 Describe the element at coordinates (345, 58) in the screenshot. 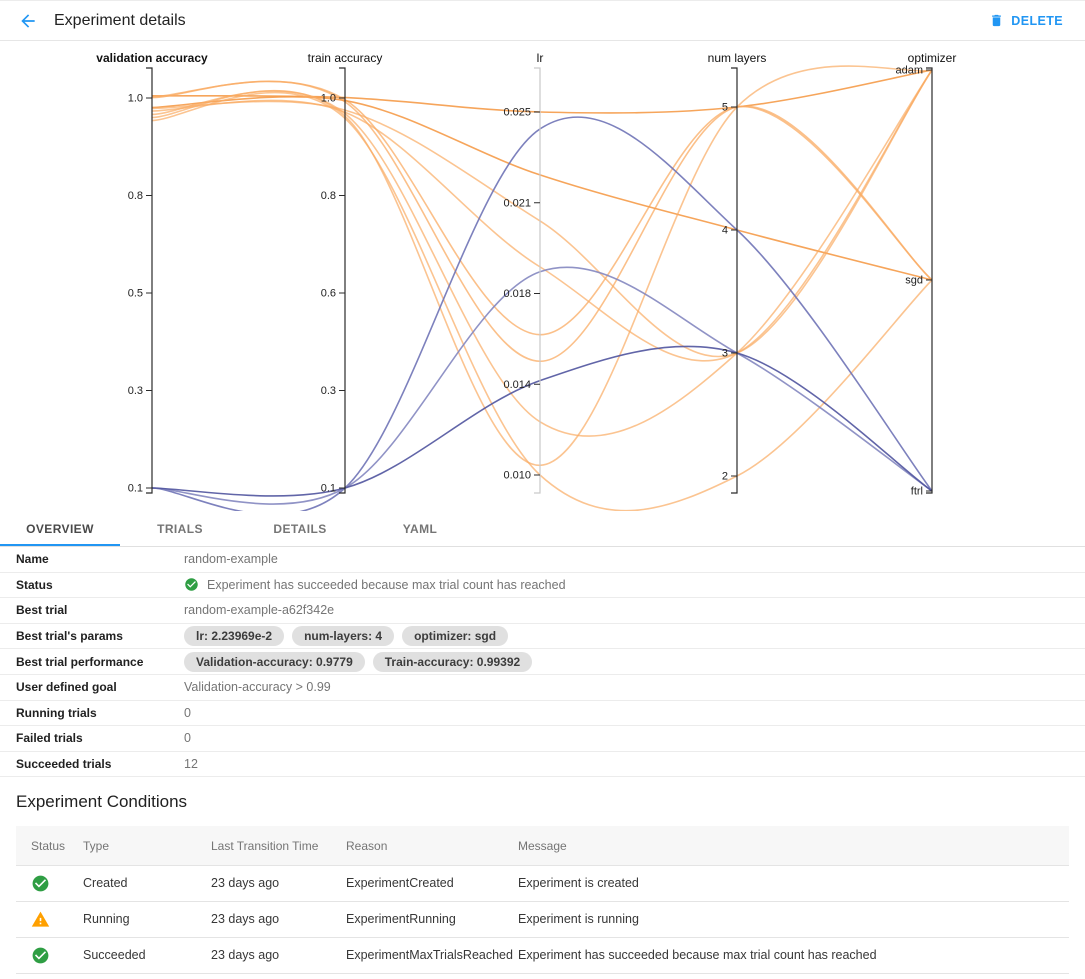

I see `axis-title: train accuracy` at that location.